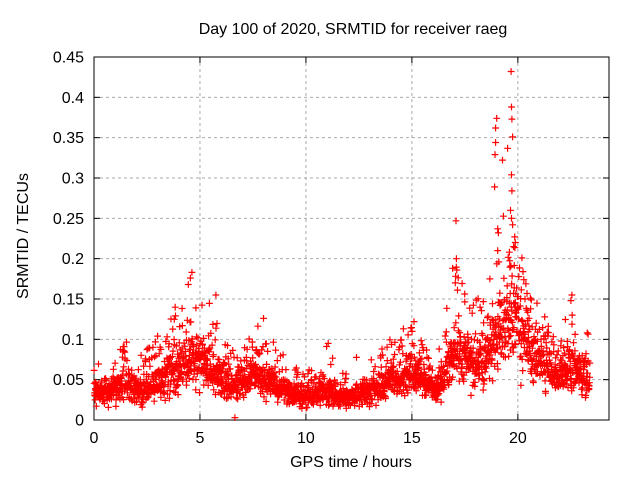 The image size is (640, 485). Describe the element at coordinates (68, 58) in the screenshot. I see `y-tick-label: 0.45` at that location.